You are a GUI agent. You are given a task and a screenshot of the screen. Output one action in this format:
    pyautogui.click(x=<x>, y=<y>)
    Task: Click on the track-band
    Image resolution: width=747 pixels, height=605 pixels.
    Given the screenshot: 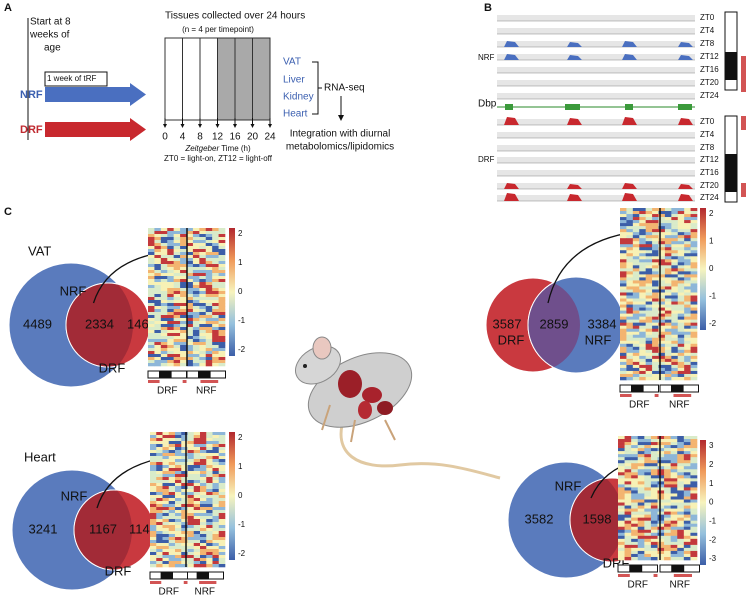 What is the action you would take?
    pyautogui.click(x=596, y=173)
    